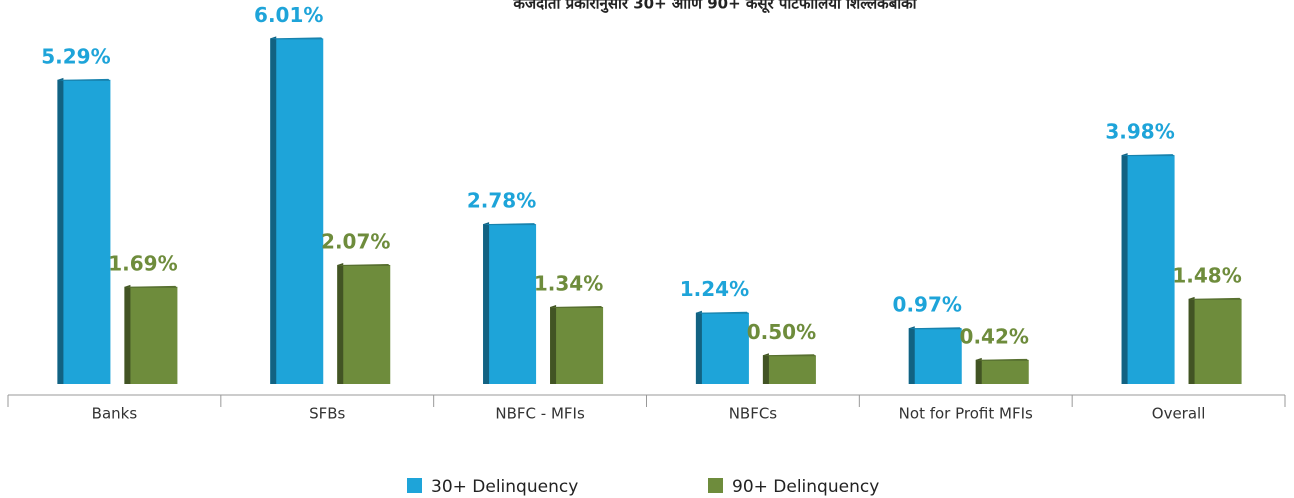  I want to click on value-label: 1.69%, so click(142, 263).